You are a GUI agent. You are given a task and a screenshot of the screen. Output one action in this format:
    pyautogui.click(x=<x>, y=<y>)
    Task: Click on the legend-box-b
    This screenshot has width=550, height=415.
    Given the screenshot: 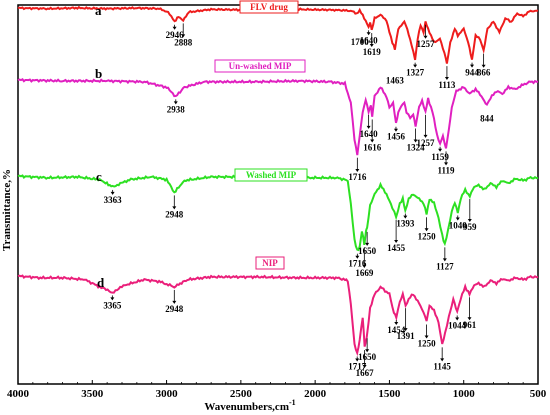 What is the action you would take?
    pyautogui.click(x=260, y=66)
    